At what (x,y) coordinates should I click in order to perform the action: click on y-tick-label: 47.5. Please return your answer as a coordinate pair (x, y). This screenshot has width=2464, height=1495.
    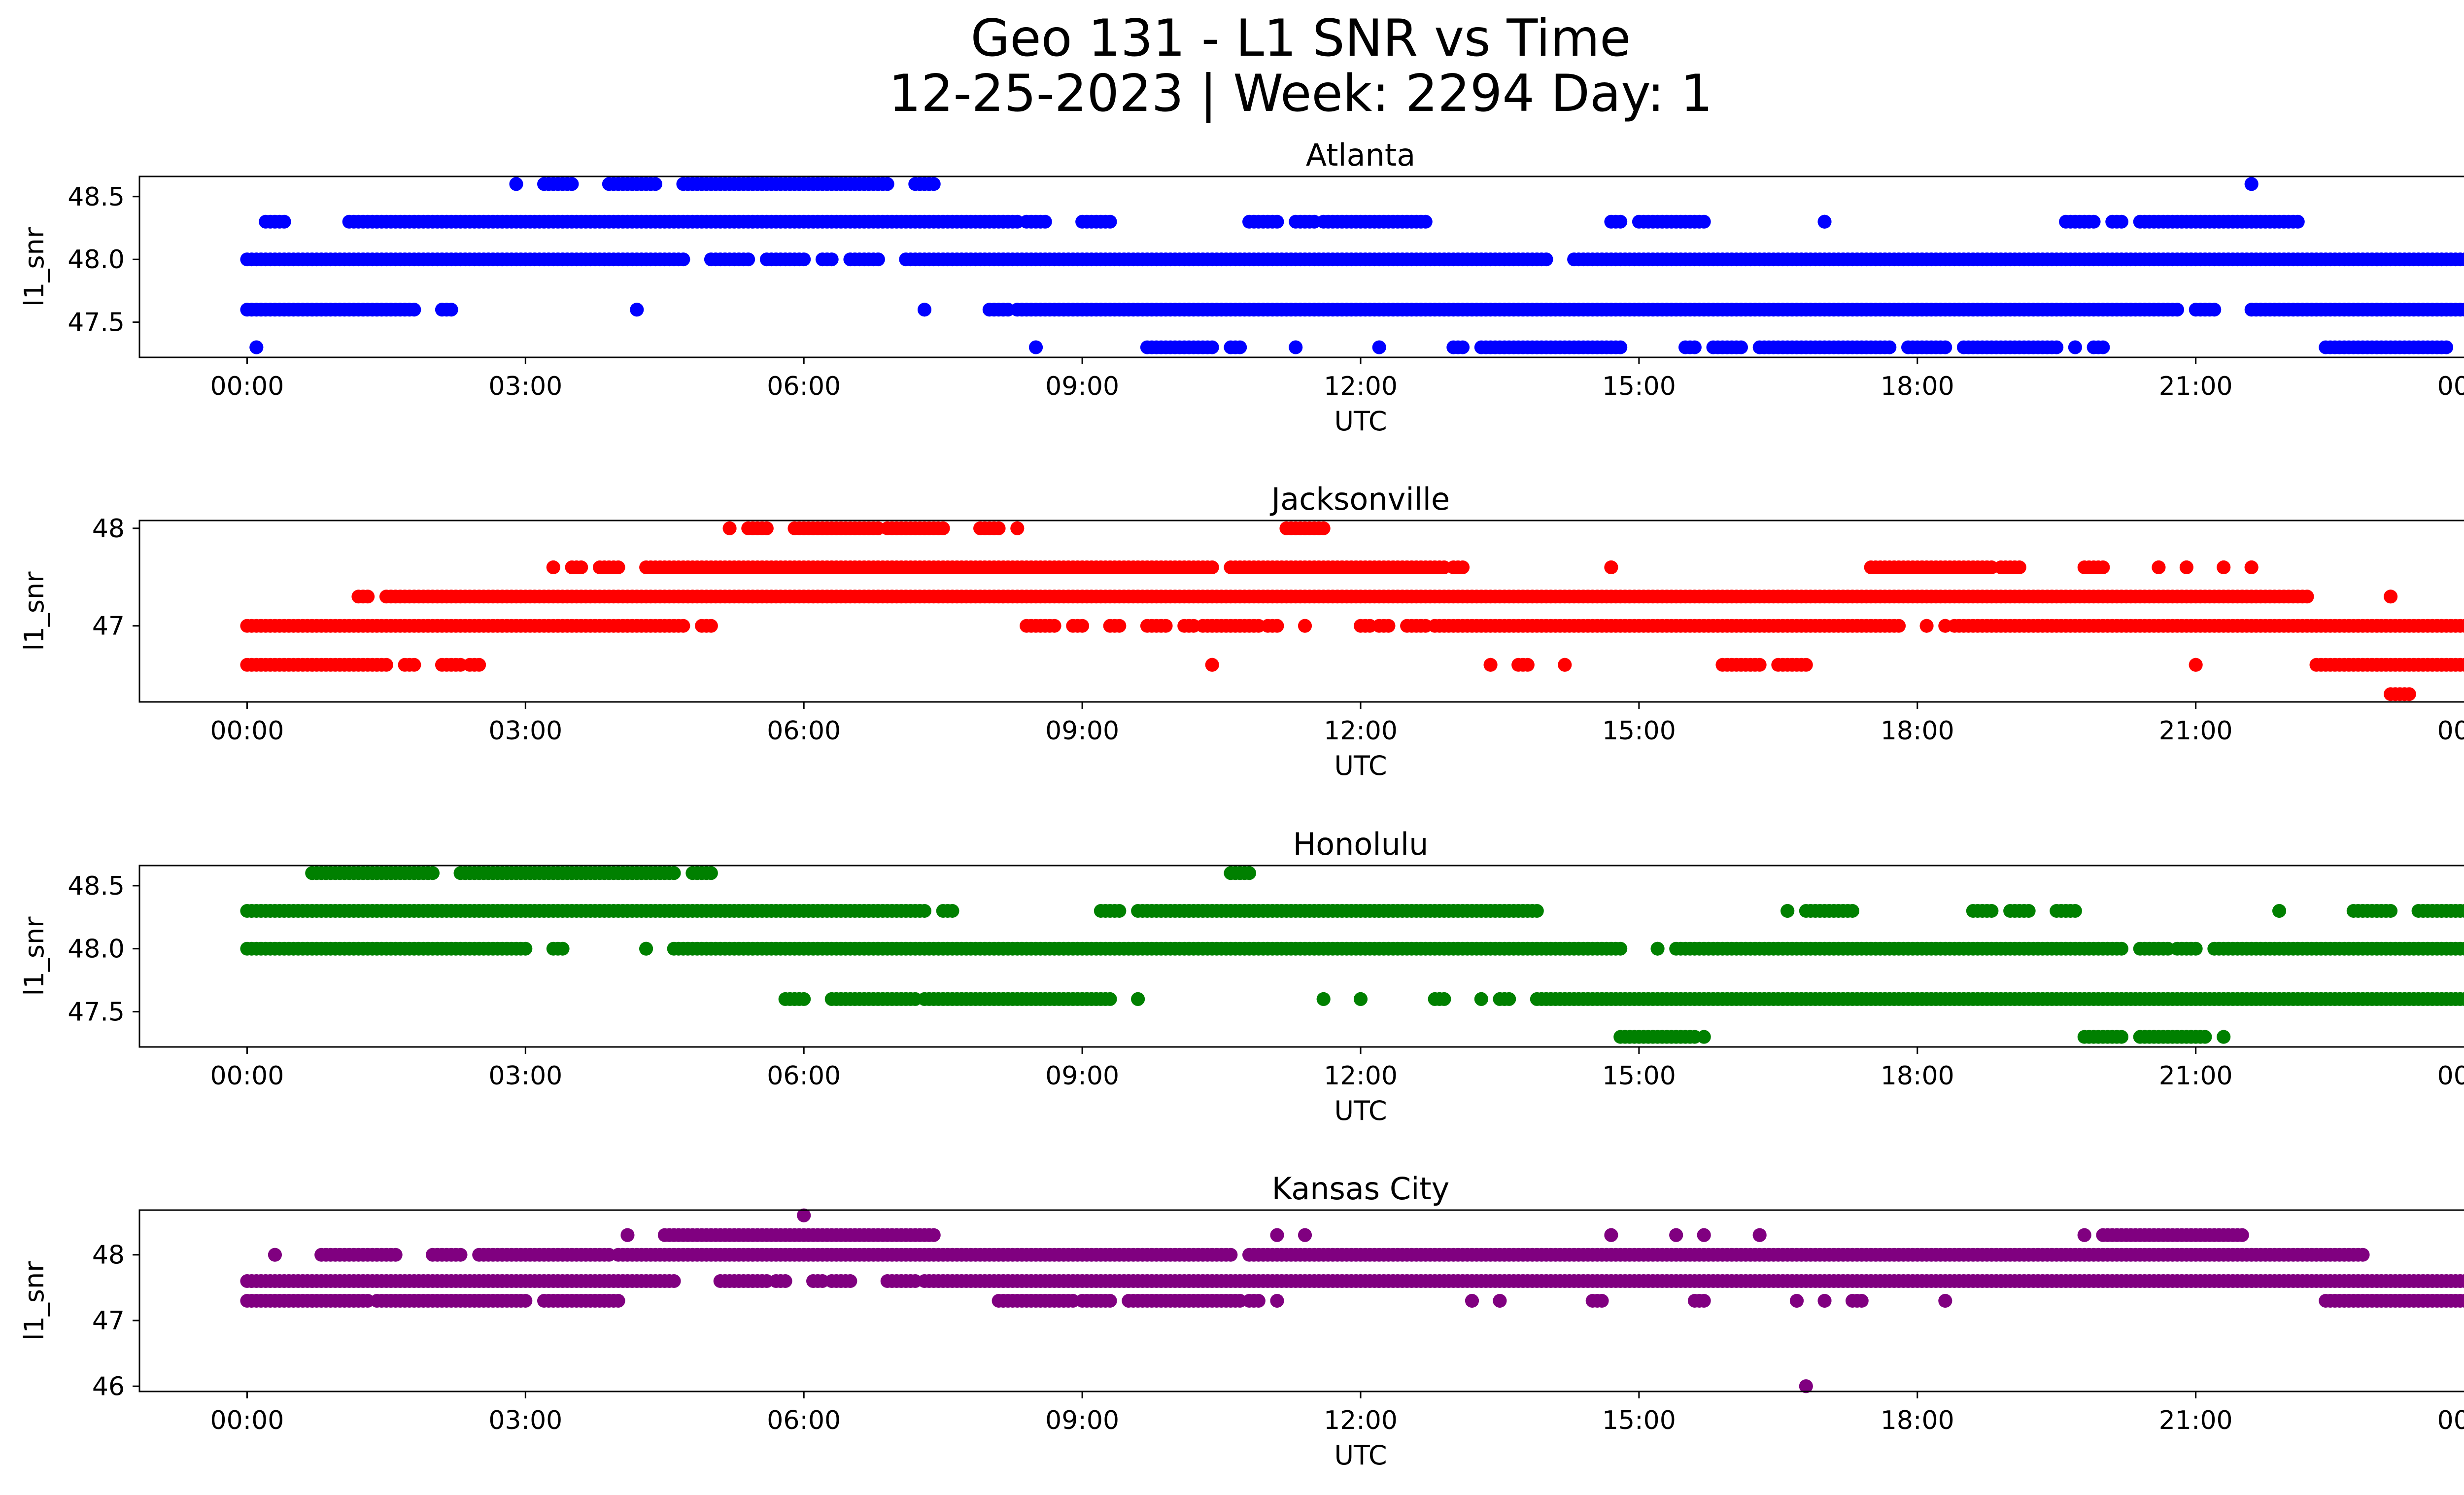
    Looking at the image, I should click on (96, 323).